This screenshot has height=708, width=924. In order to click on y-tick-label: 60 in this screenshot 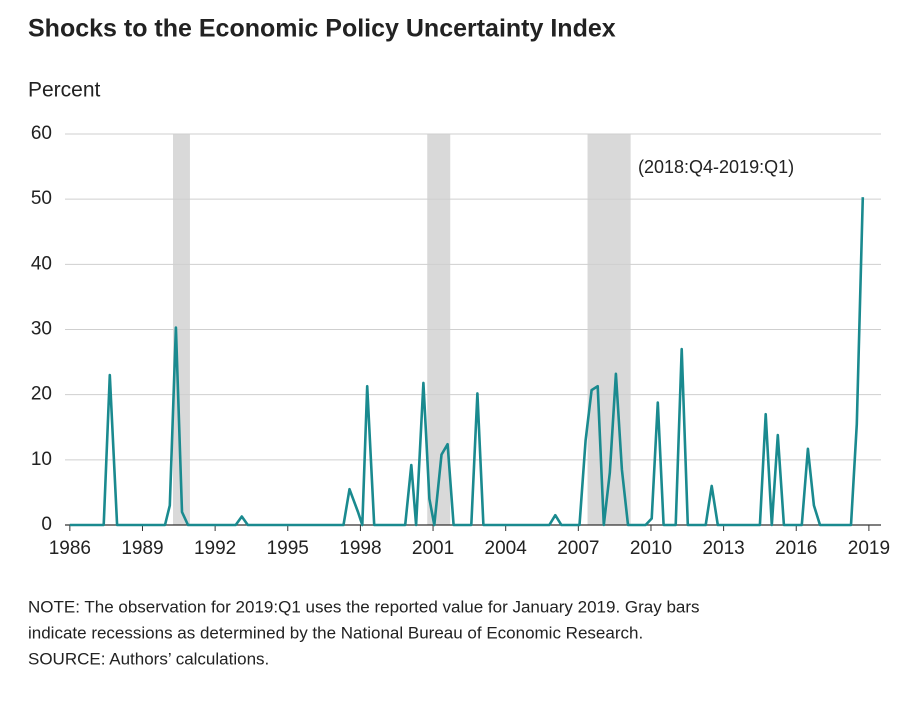, I will do `click(41, 133)`.